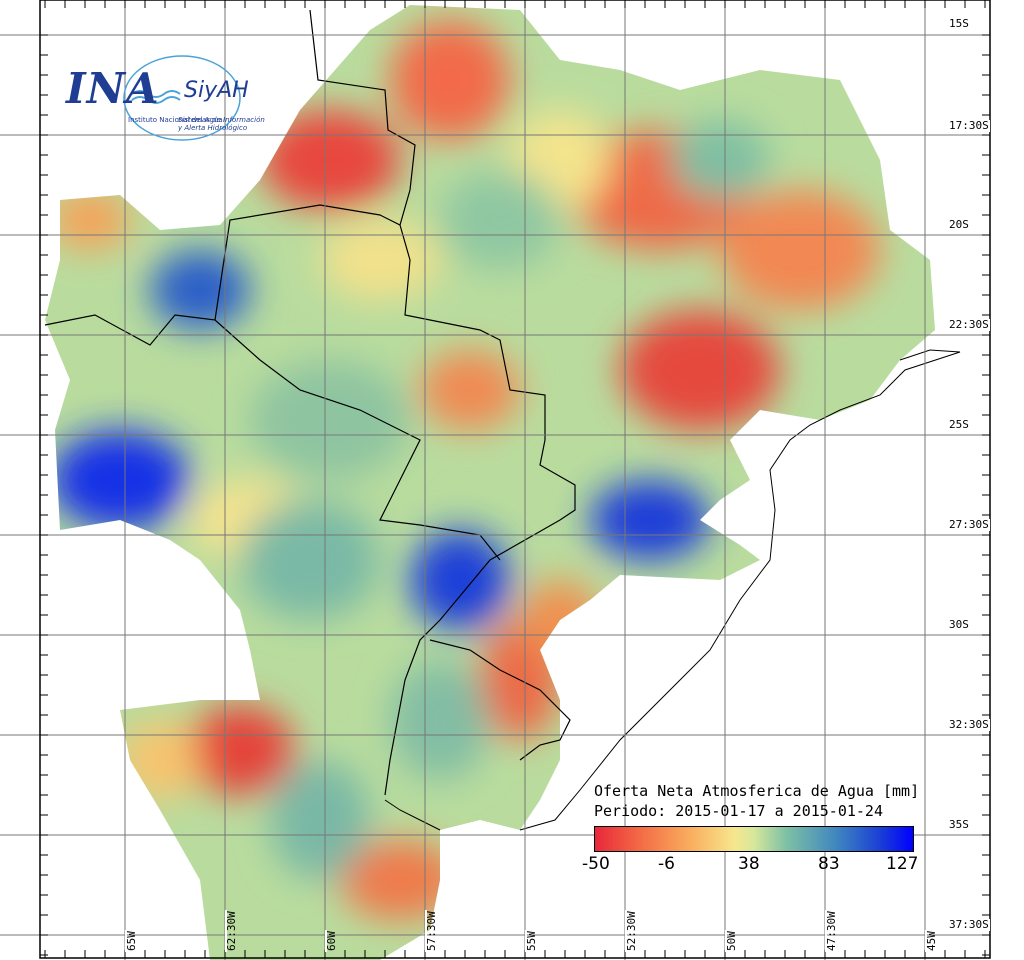  What do you see at coordinates (969, 724) in the screenshot?
I see `lat-label: 32:30S` at bounding box center [969, 724].